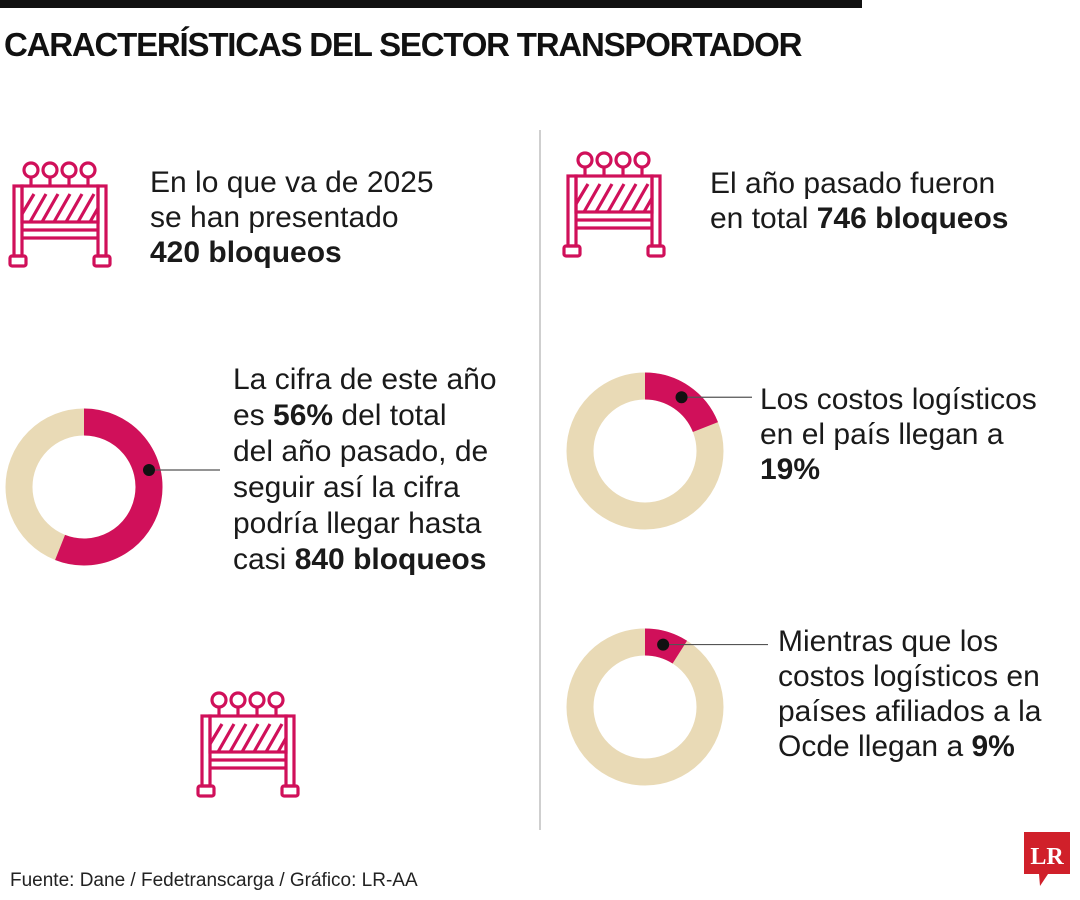 The width and height of the screenshot is (1080, 900). I want to click on text-line: costos logísticos en, so click(909, 676).